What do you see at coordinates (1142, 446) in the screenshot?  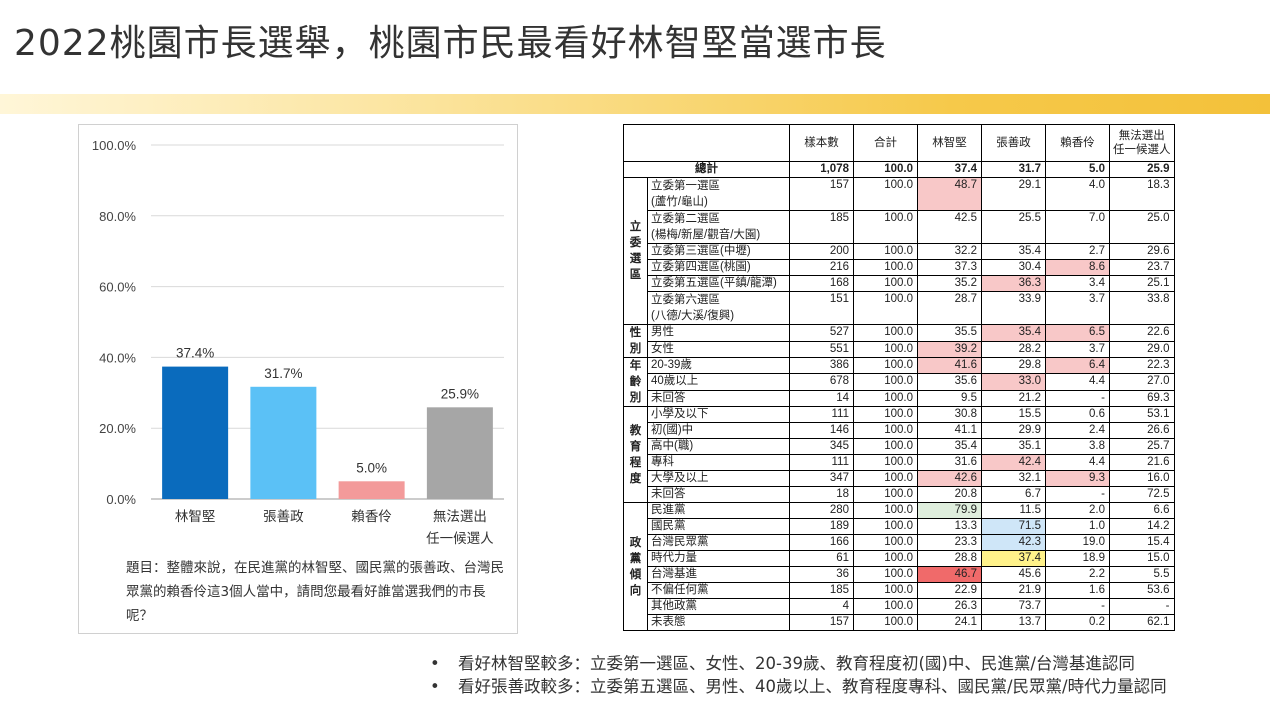 I see `data-cell: 25.7` at bounding box center [1142, 446].